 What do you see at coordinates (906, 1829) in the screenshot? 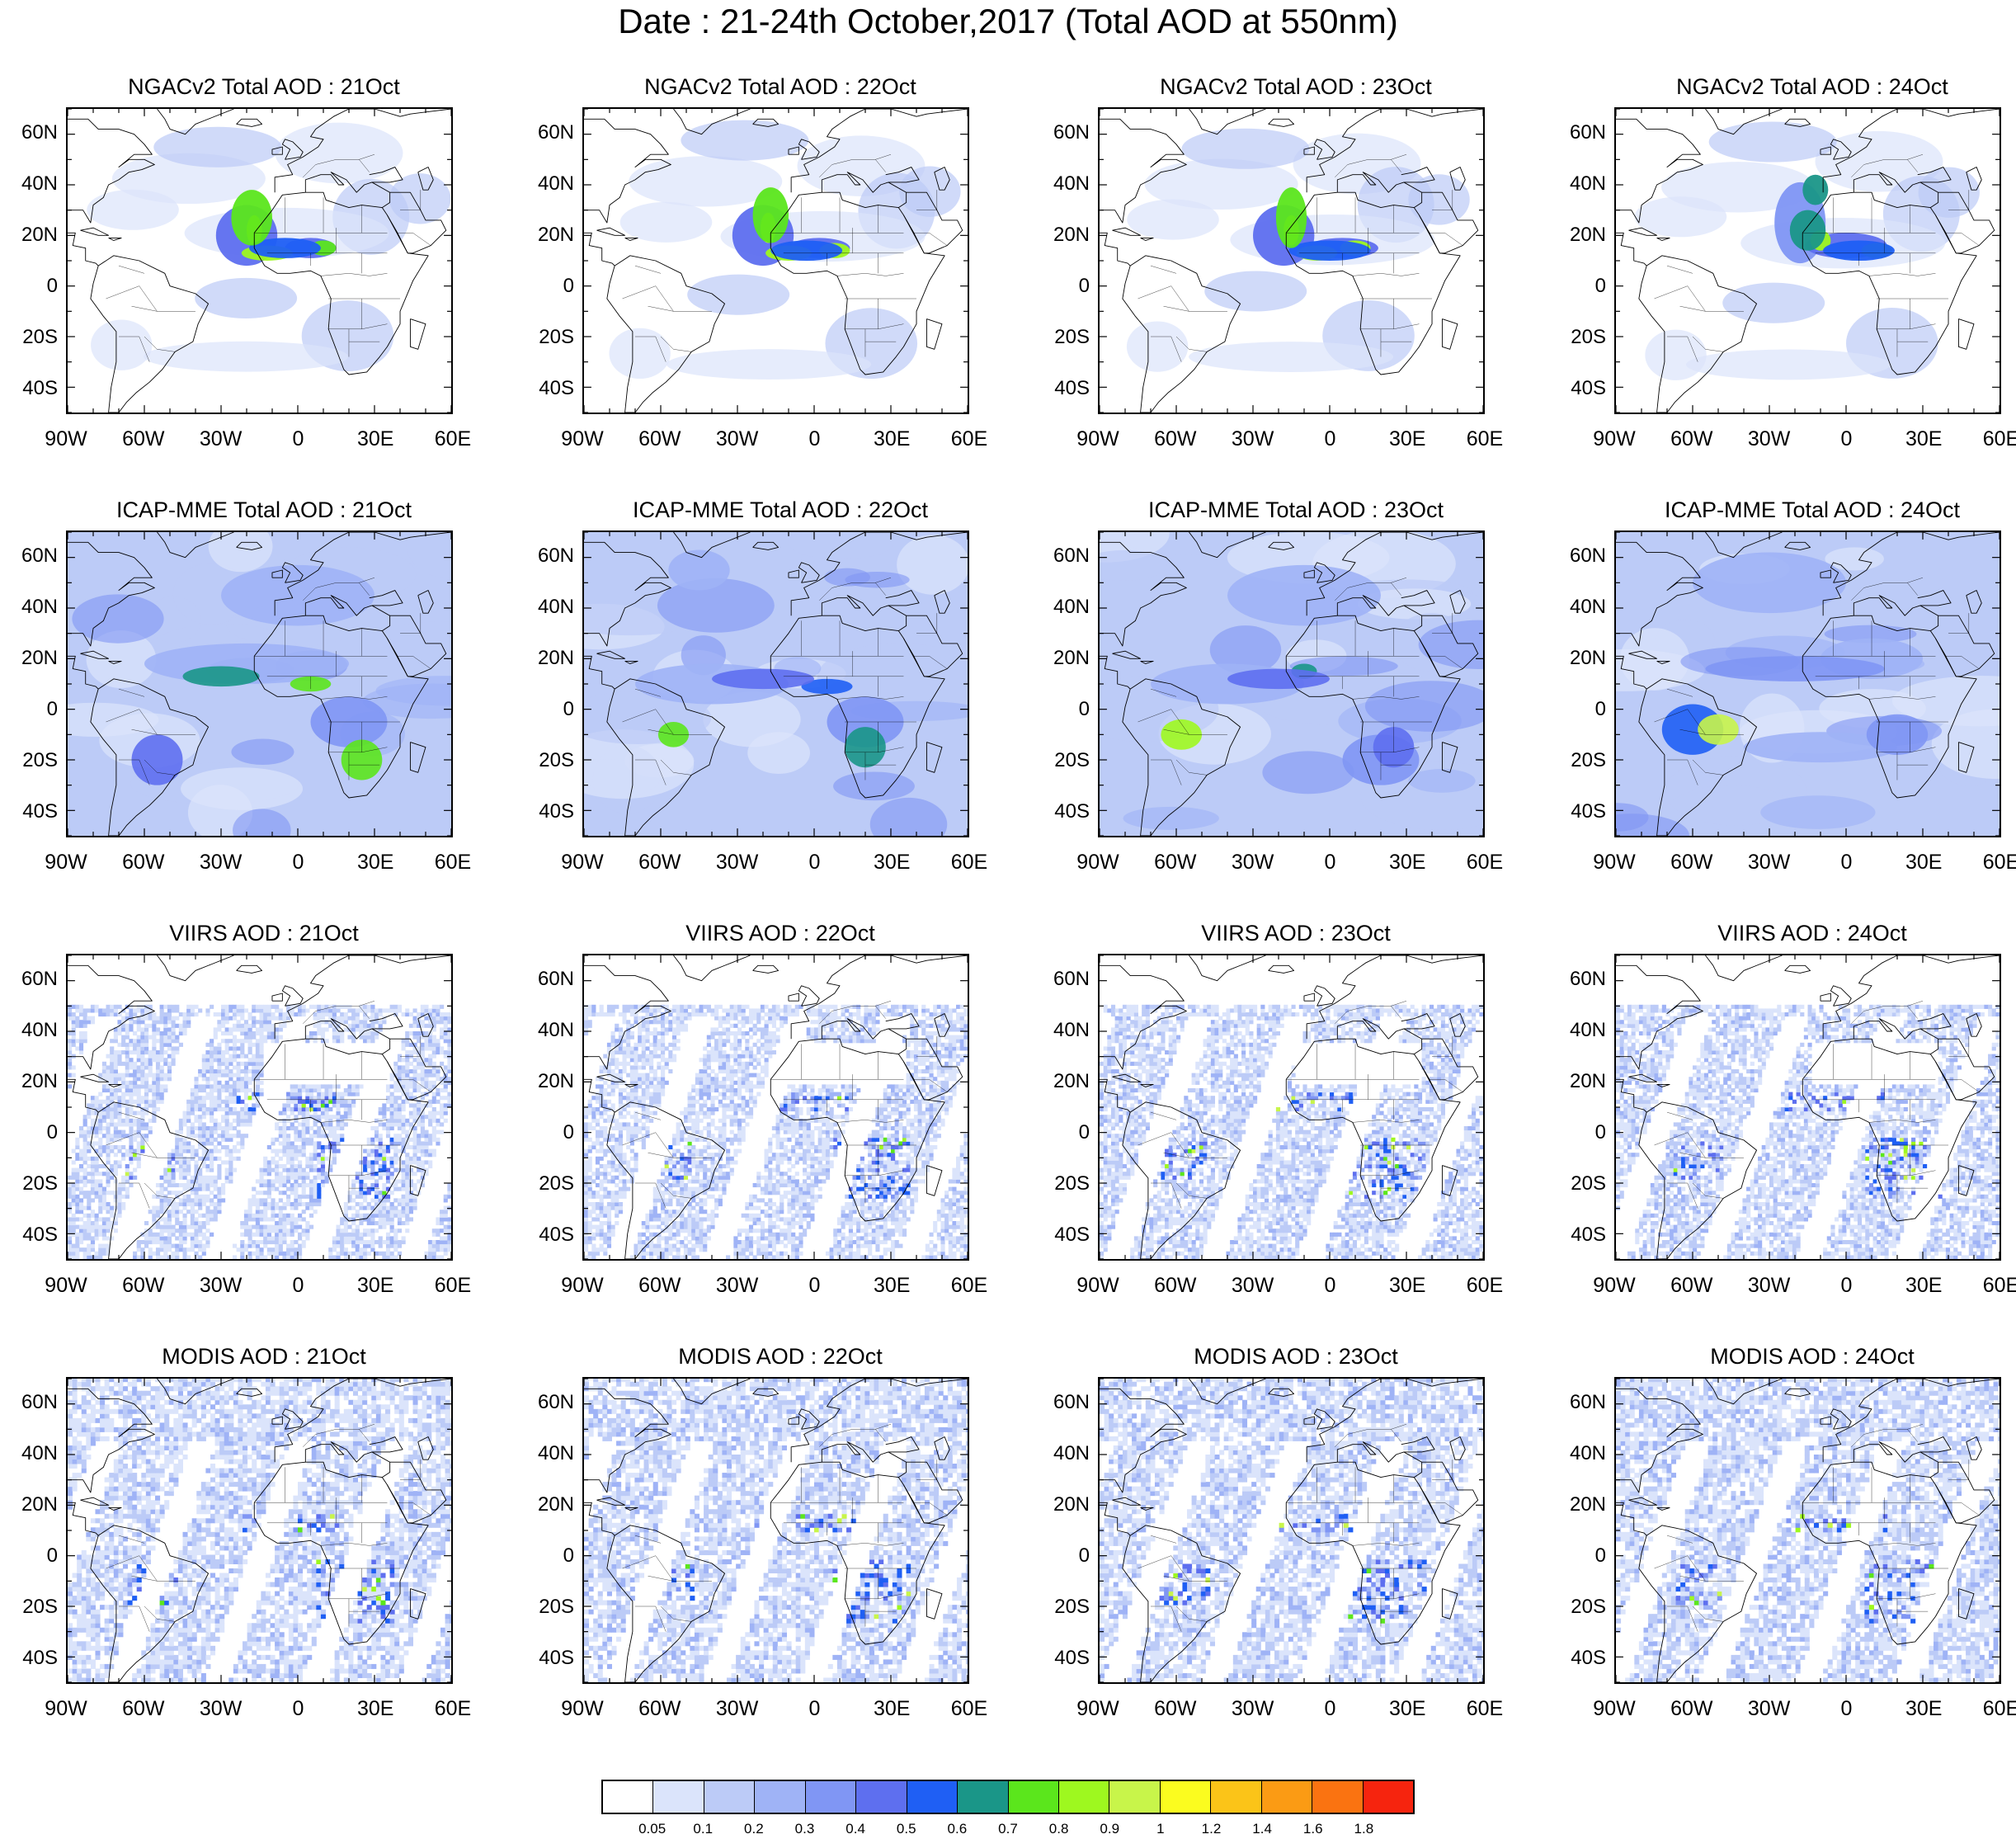
I see `colorbar-tick-label: 0.5` at bounding box center [906, 1829].